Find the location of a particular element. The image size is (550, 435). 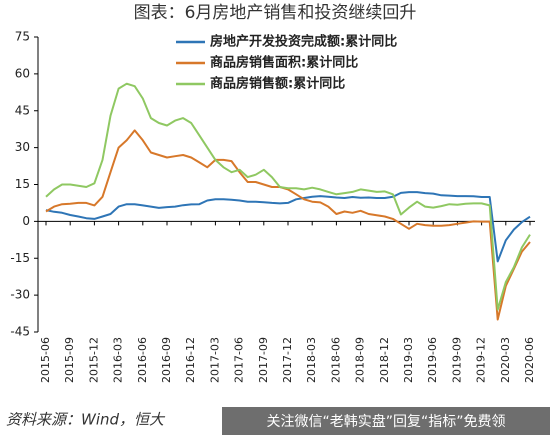

legend-label: 商品房销售额:累计同比 is located at coordinates (277, 84).